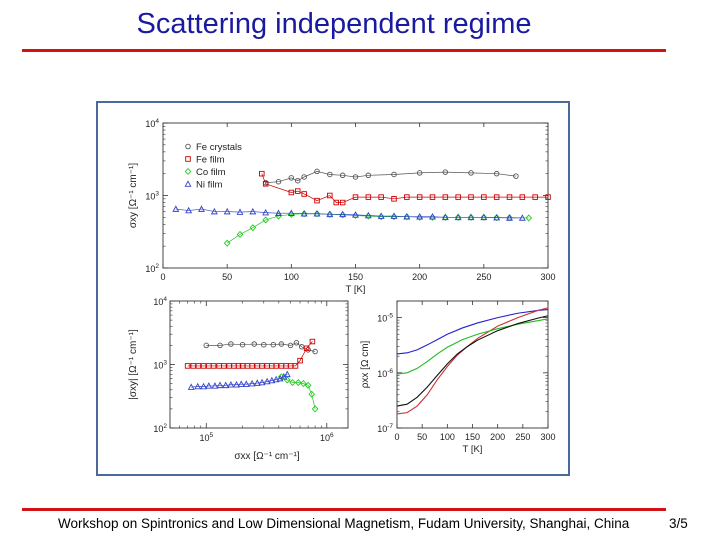 The image size is (720, 540). Describe the element at coordinates (344, 509) in the screenshot. I see `footer-divider` at that location.